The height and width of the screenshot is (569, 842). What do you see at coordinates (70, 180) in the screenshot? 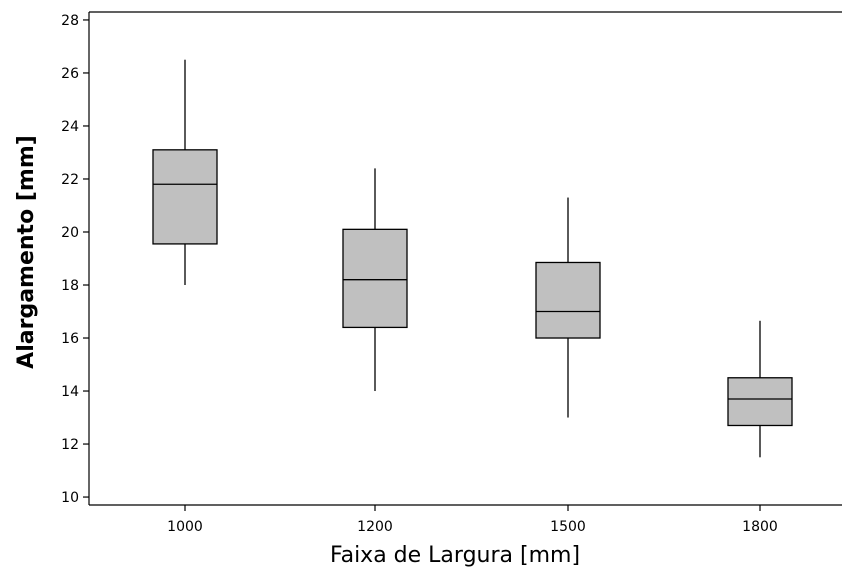
I see `y-tick-label: 22` at bounding box center [70, 180].